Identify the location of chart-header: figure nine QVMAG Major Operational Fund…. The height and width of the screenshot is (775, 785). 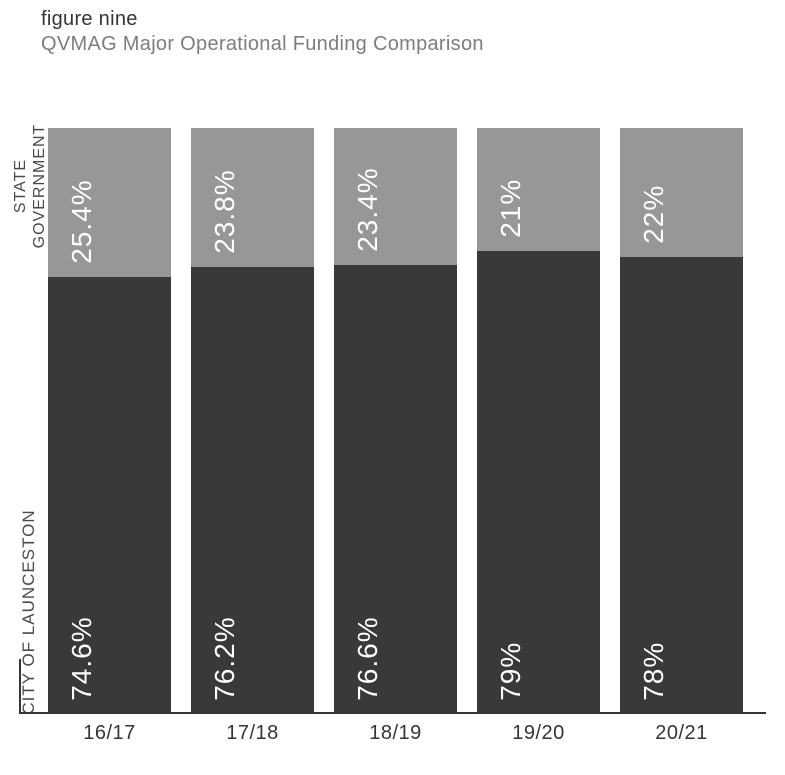
(262, 31).